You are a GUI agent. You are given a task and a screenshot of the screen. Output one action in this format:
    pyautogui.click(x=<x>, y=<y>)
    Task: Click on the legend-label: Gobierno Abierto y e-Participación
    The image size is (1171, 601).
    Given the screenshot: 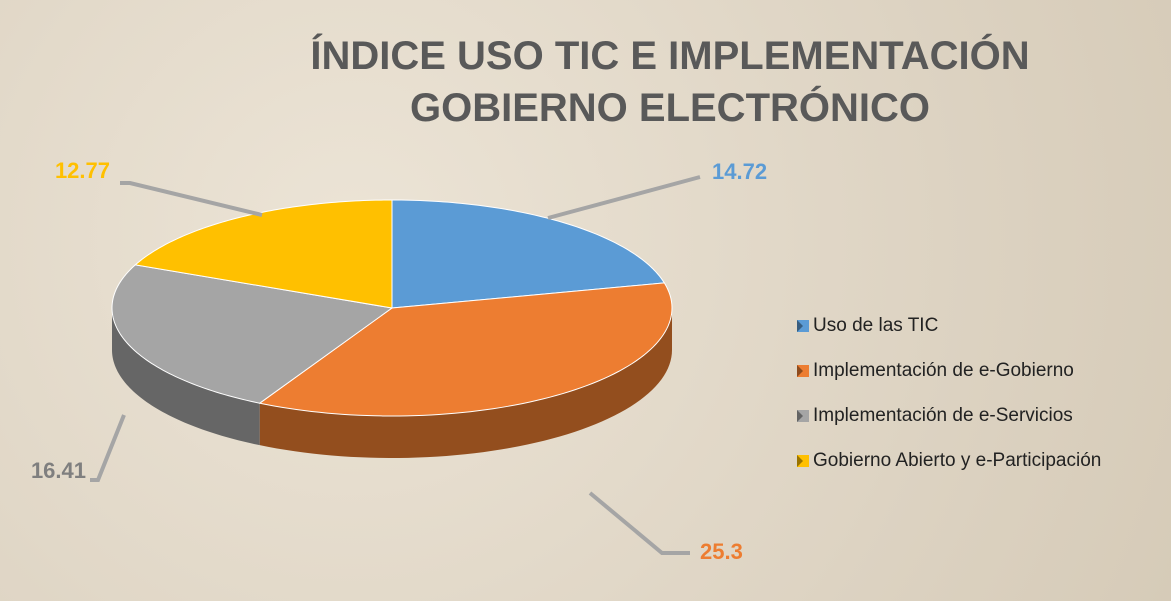 What is the action you would take?
    pyautogui.click(x=957, y=460)
    